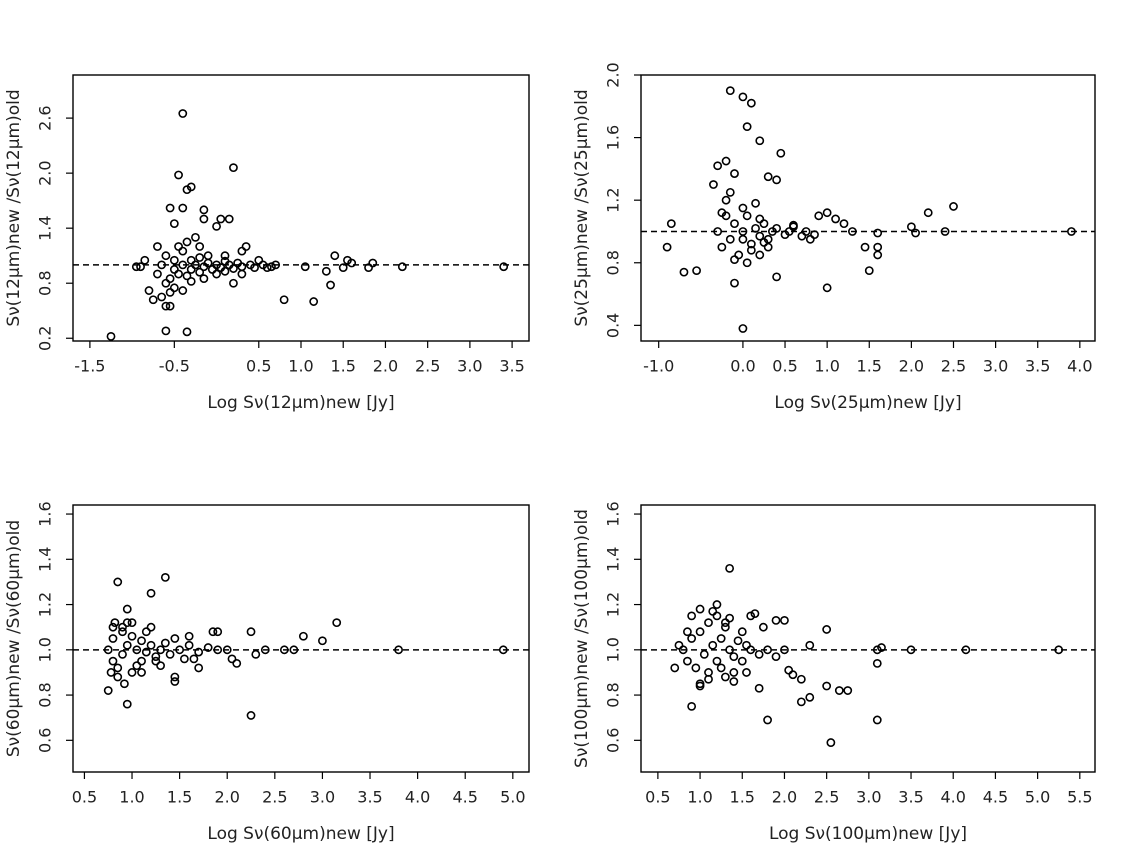  I want to click on x-tick-label: 0.5, so click(84, 797).